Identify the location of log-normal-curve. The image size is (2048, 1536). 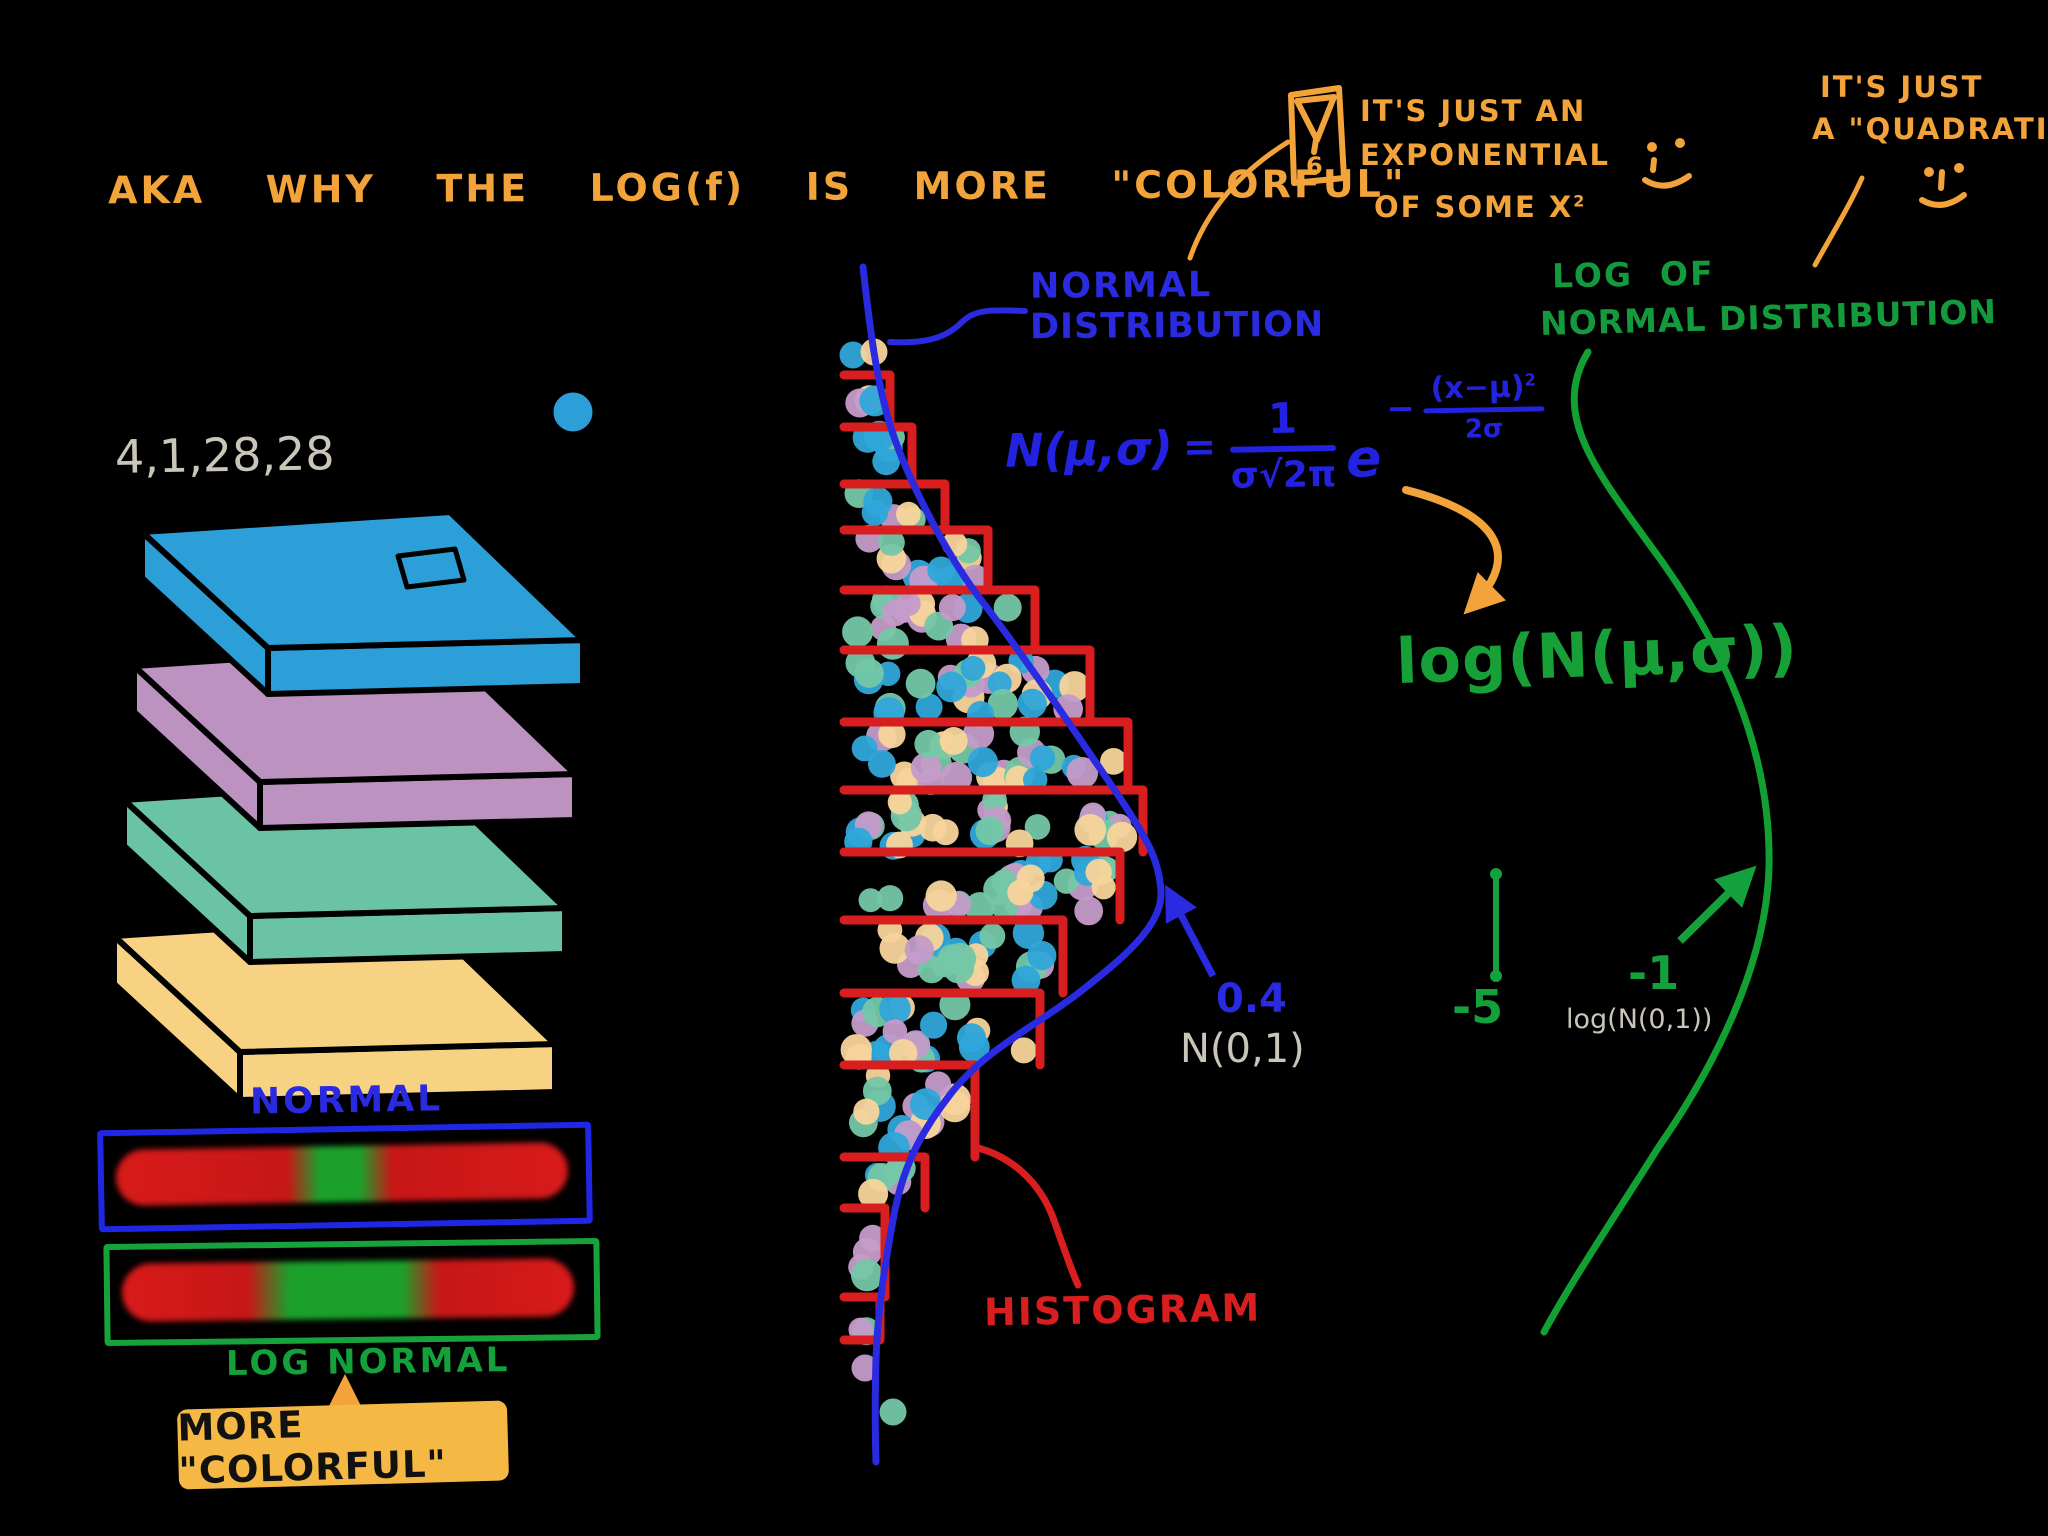
(1656, 842).